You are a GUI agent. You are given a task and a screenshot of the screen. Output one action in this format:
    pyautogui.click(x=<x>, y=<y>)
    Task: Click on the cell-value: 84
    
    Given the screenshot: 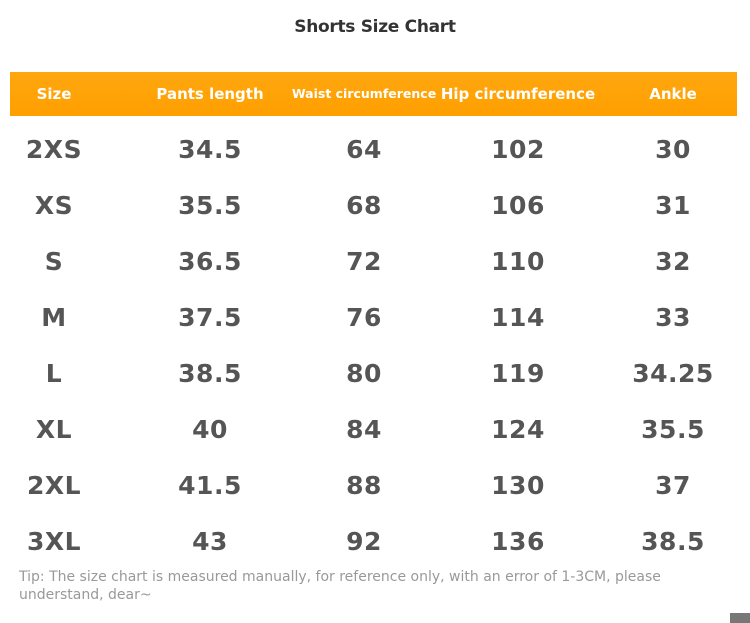 What is the action you would take?
    pyautogui.click(x=364, y=429)
    